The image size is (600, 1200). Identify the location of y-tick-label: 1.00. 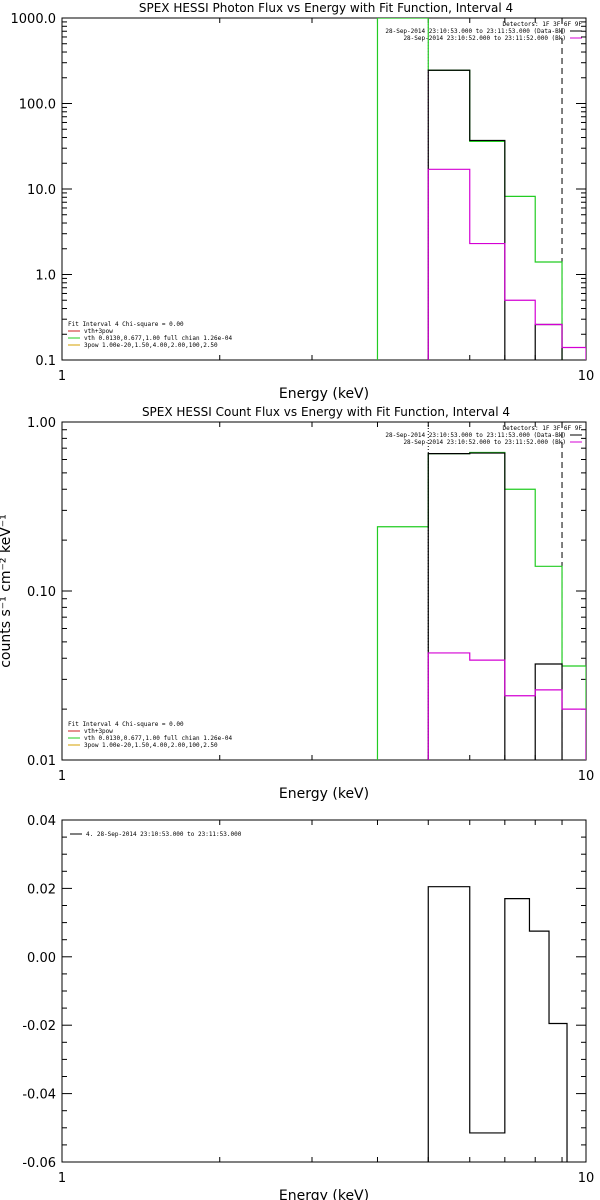
(41, 423).